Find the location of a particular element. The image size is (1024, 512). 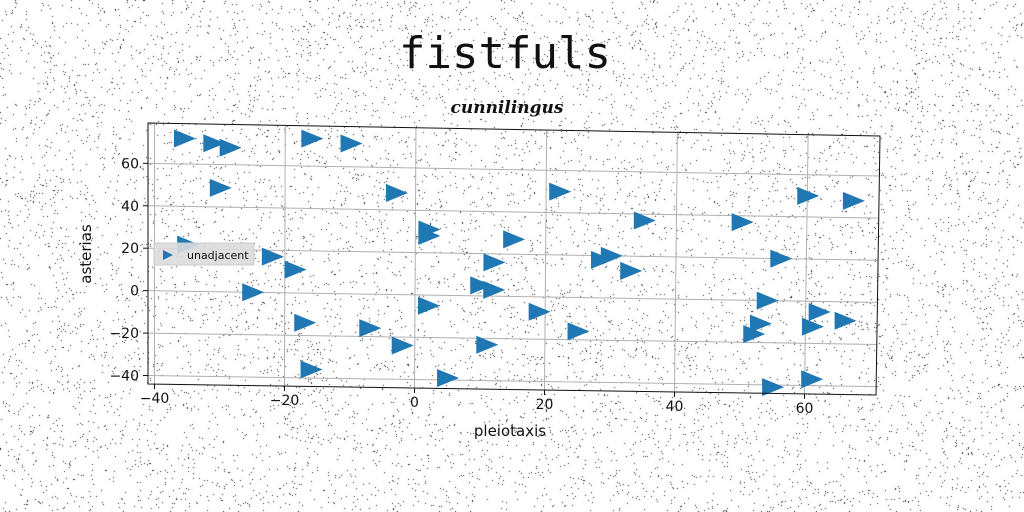

y-tick-label: 40 is located at coordinates (130, 207).